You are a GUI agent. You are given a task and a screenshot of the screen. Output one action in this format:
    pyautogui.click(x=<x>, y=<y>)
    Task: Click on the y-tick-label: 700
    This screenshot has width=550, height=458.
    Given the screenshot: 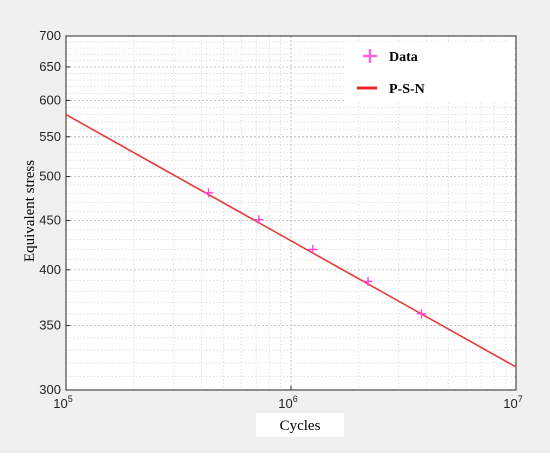 What is the action you would take?
    pyautogui.click(x=50, y=35)
    